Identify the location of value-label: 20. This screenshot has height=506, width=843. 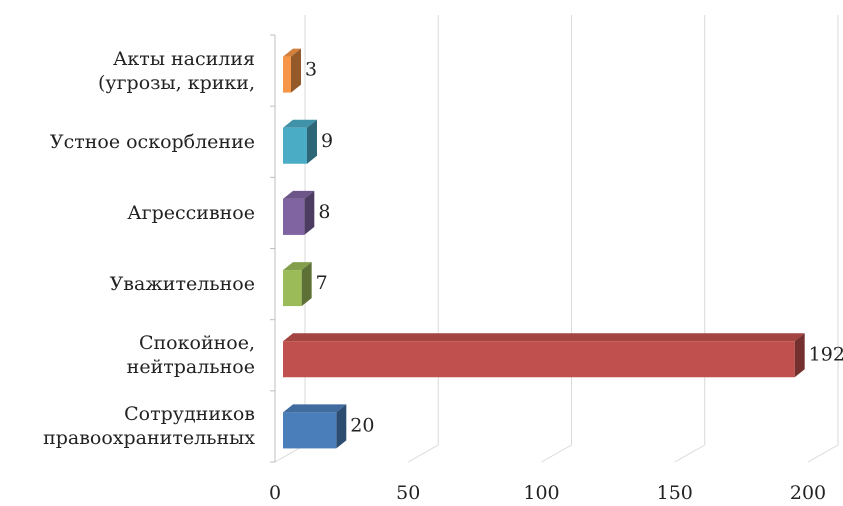
(362, 425).